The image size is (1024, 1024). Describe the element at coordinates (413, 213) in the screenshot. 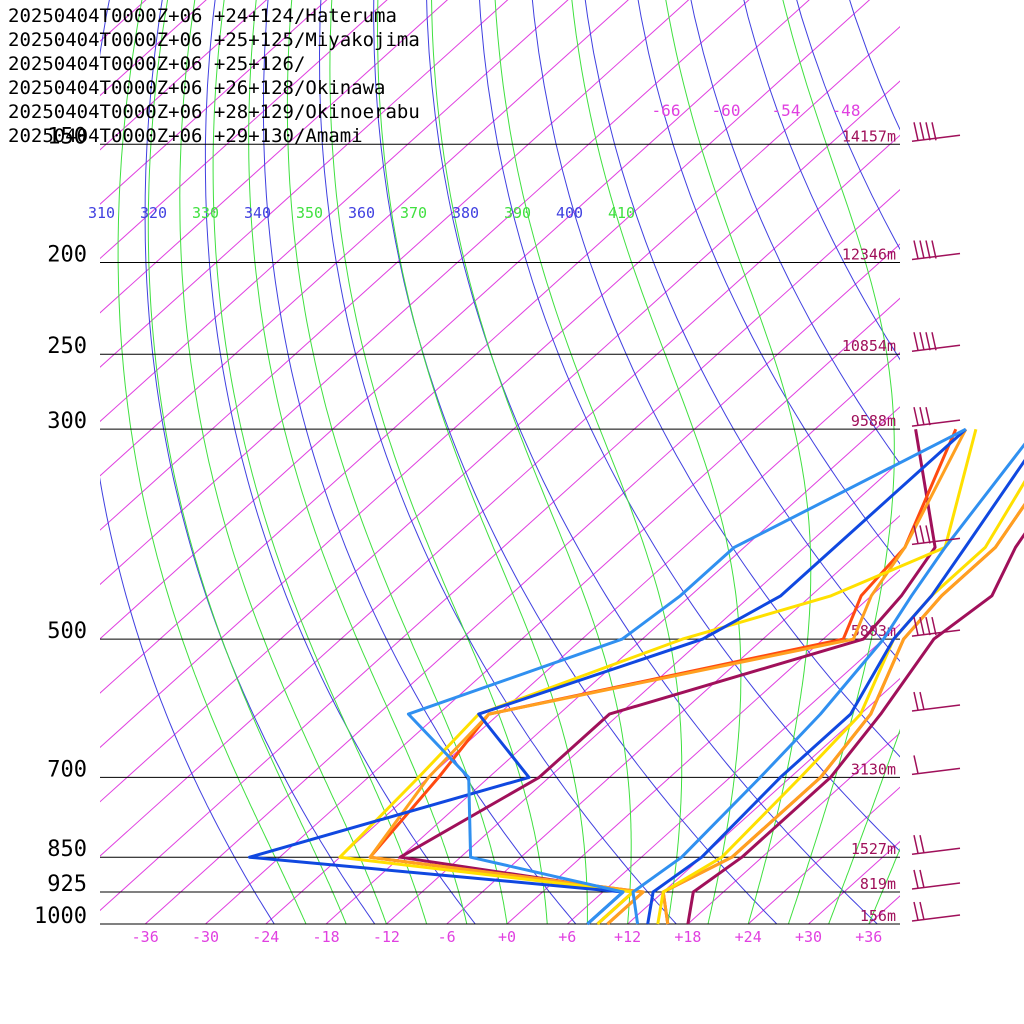

I see `theta-label: 370` at that location.